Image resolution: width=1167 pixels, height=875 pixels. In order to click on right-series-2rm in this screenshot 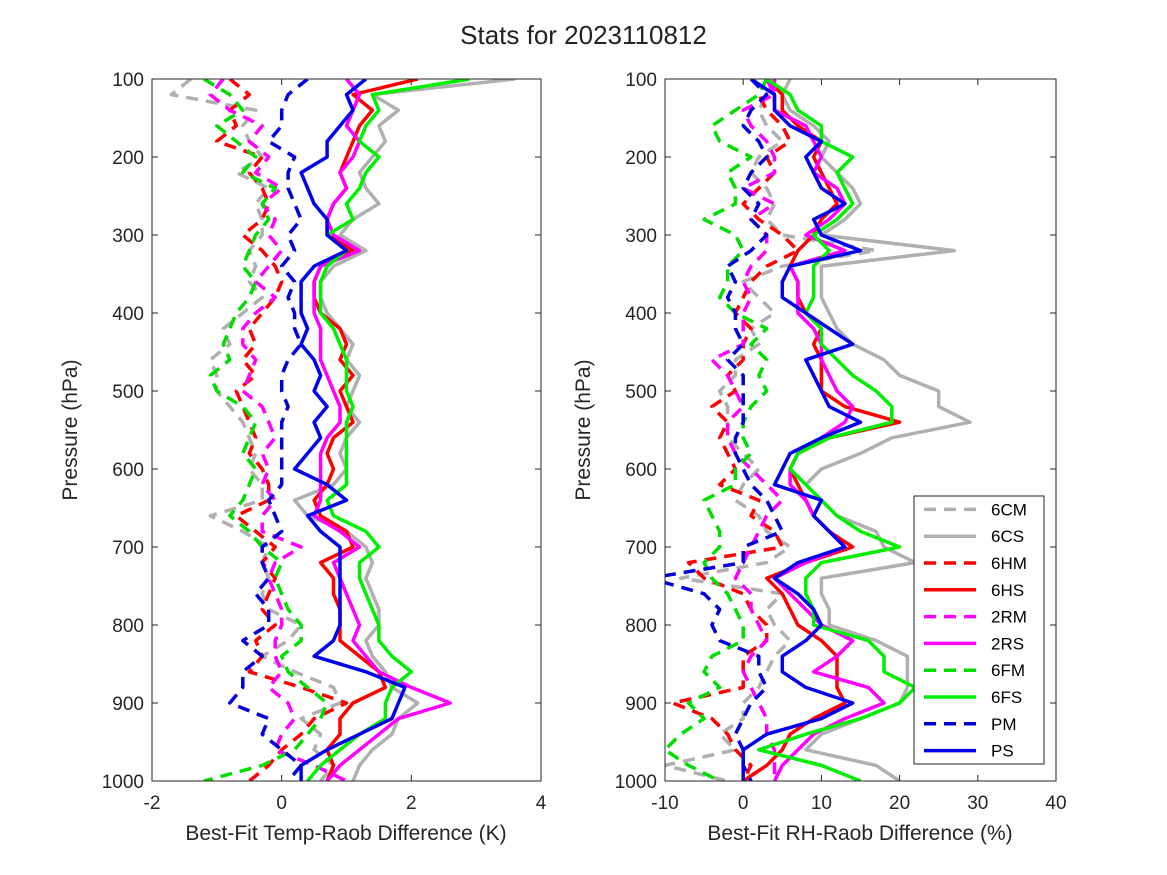, I will do `click(747, 430)`.